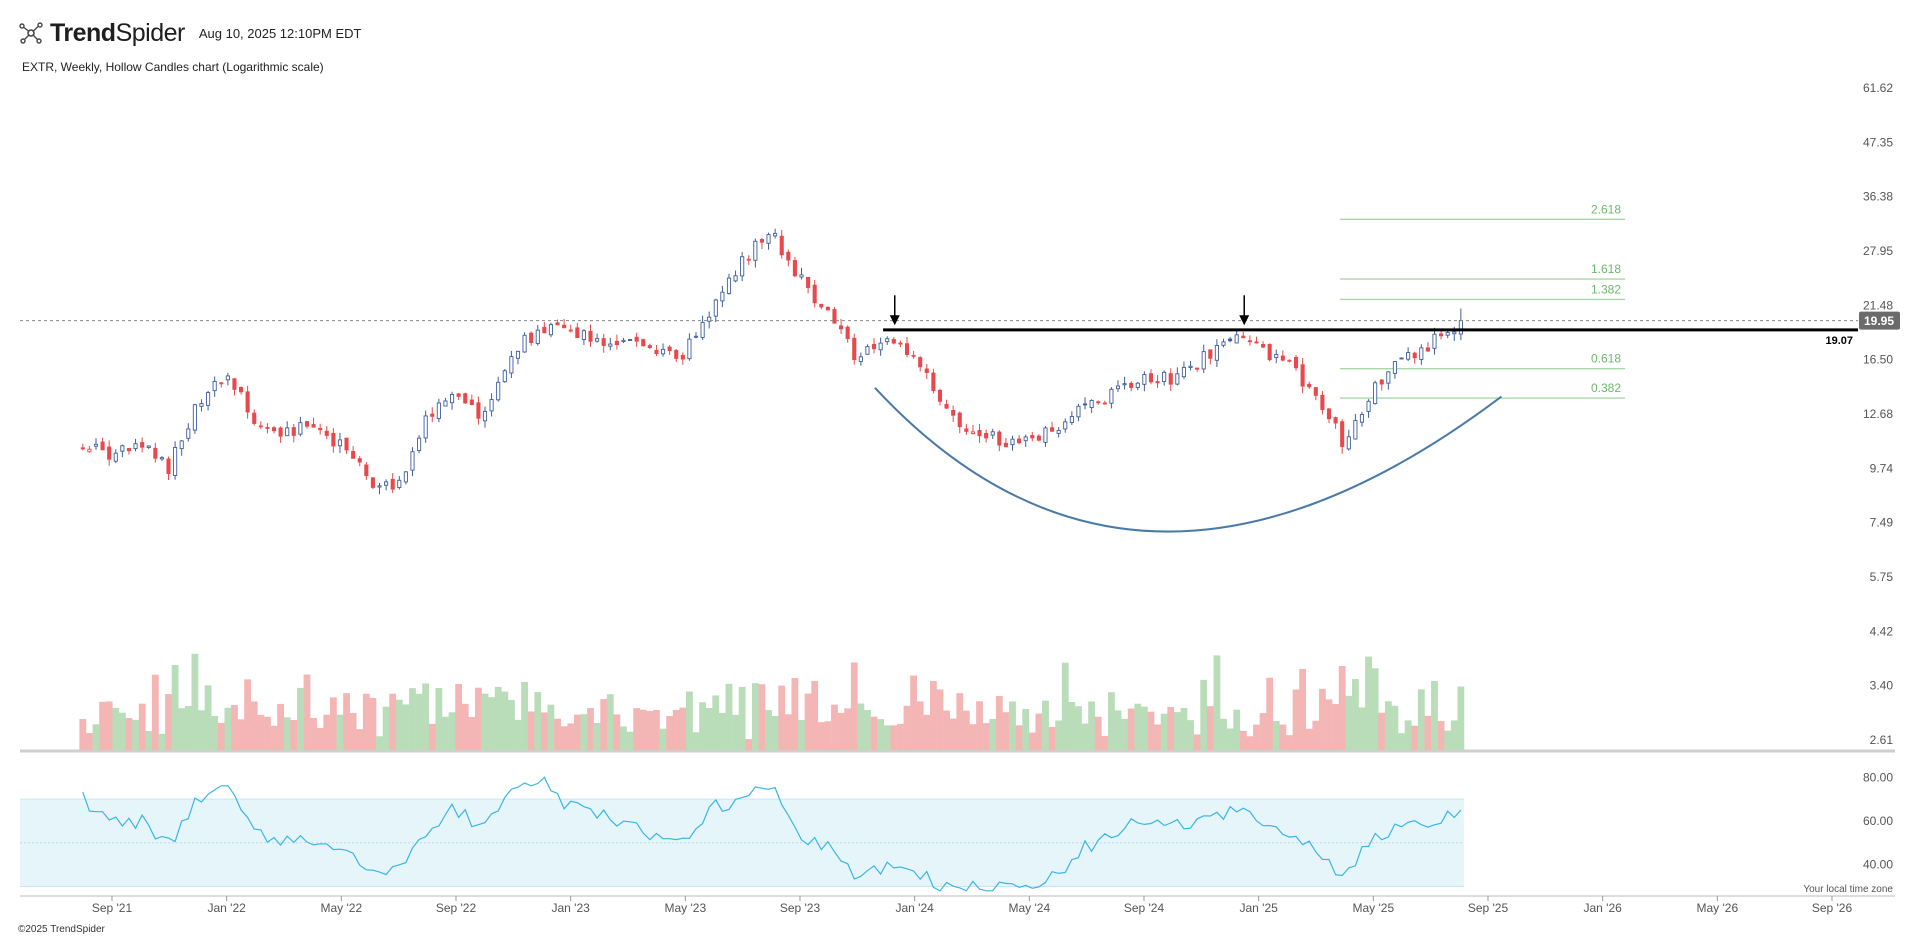 This screenshot has height=938, width=1915. What do you see at coordinates (1878, 197) in the screenshot?
I see `y-tick-label: 36.38` at bounding box center [1878, 197].